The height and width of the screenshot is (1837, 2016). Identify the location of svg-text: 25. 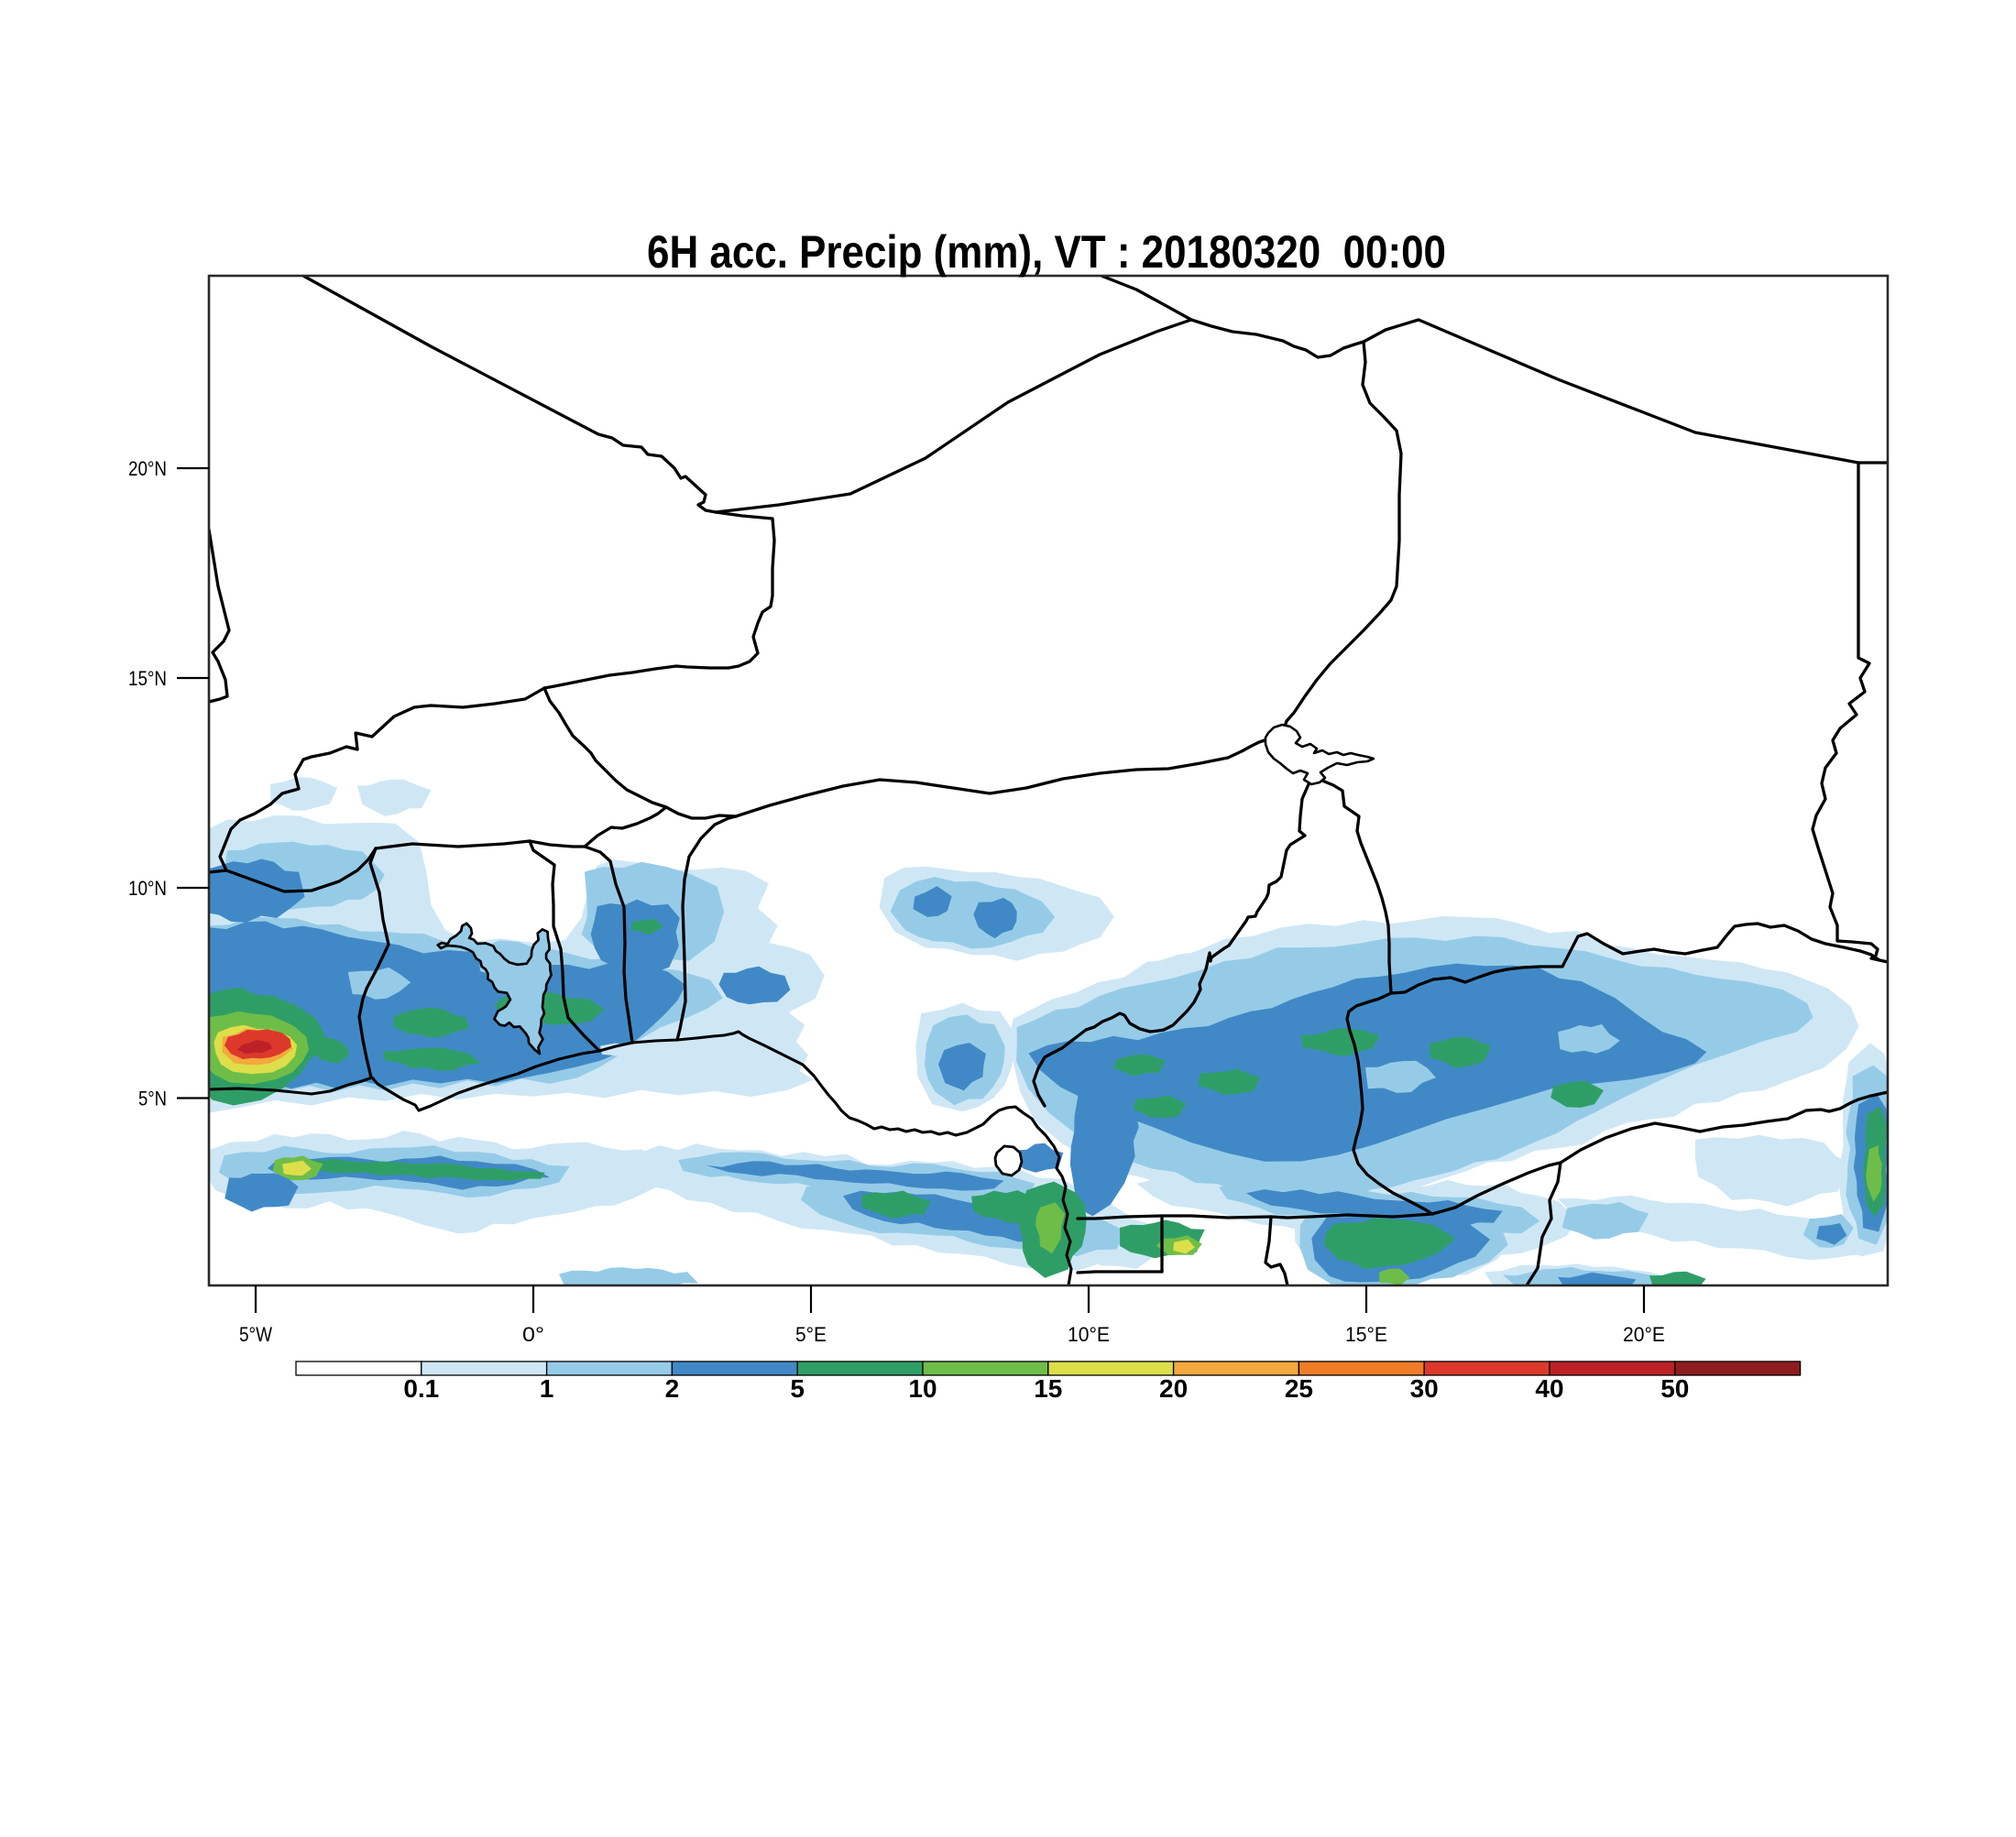
(1299, 1388).